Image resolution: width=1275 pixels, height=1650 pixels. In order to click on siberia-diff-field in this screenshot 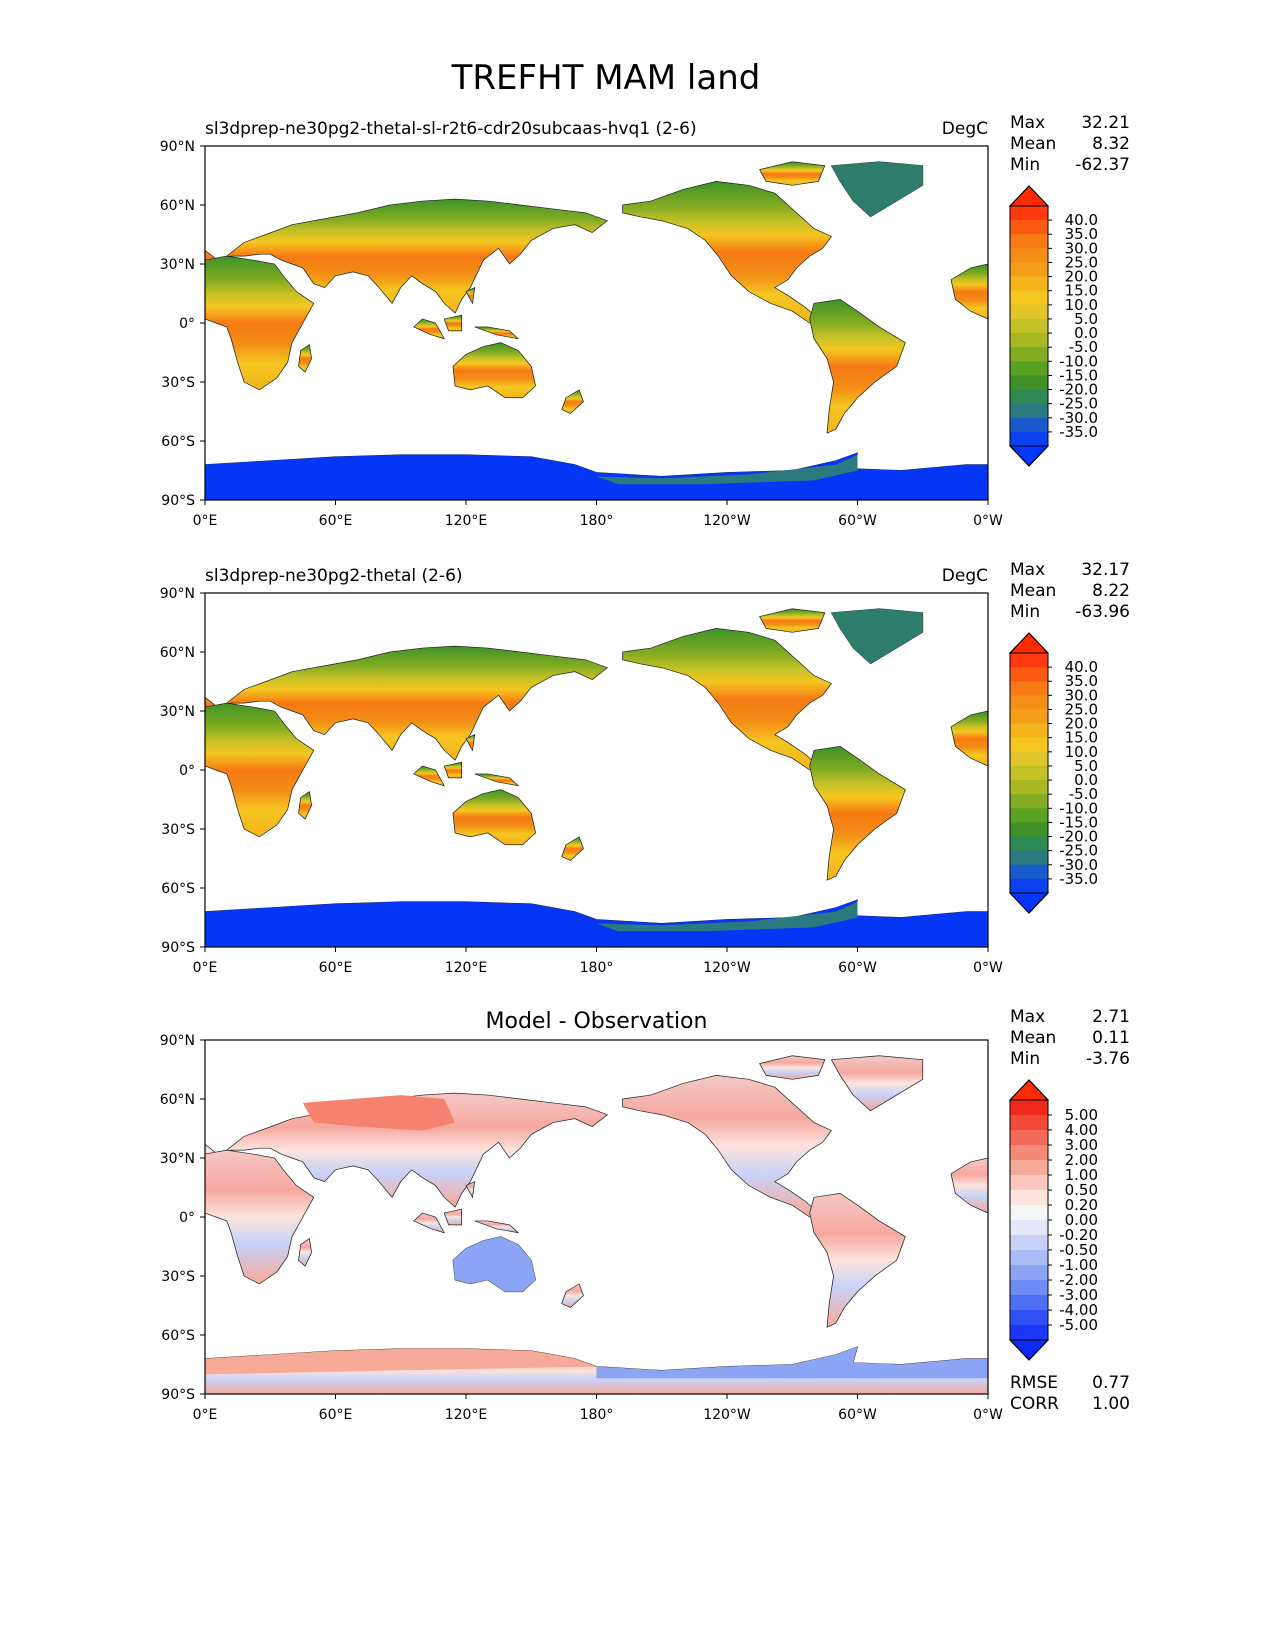, I will do `click(379, 1113)`.